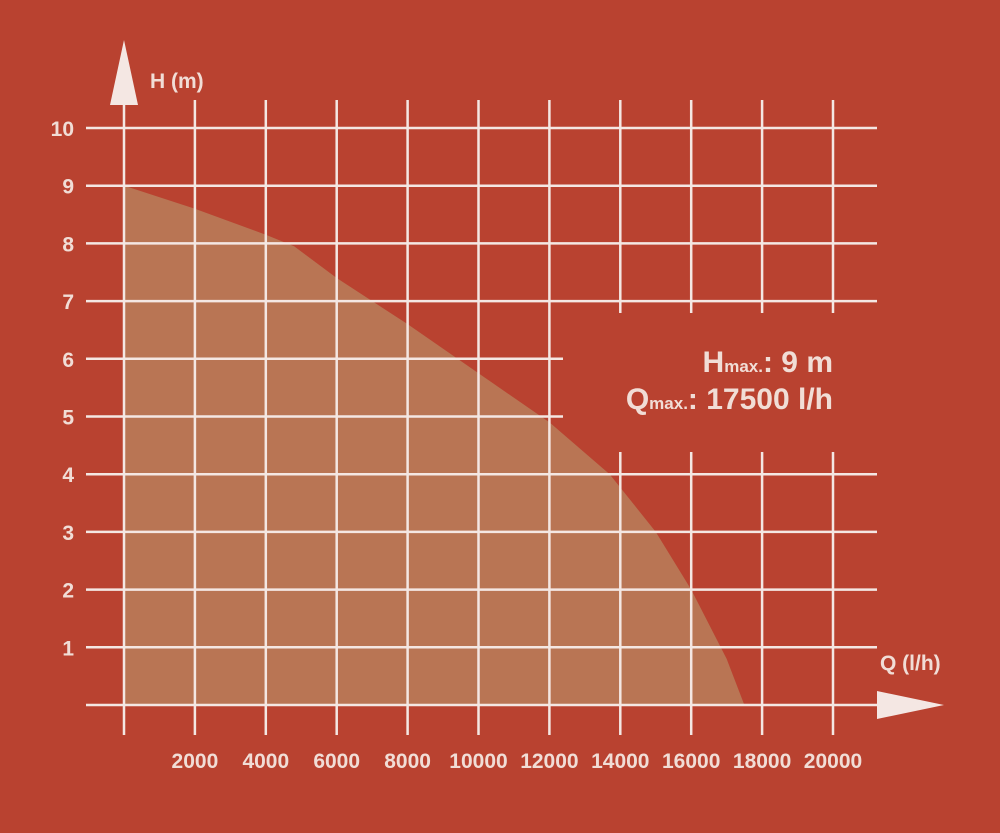  What do you see at coordinates (762, 761) in the screenshot?
I see `x-tick-label: 18000` at bounding box center [762, 761].